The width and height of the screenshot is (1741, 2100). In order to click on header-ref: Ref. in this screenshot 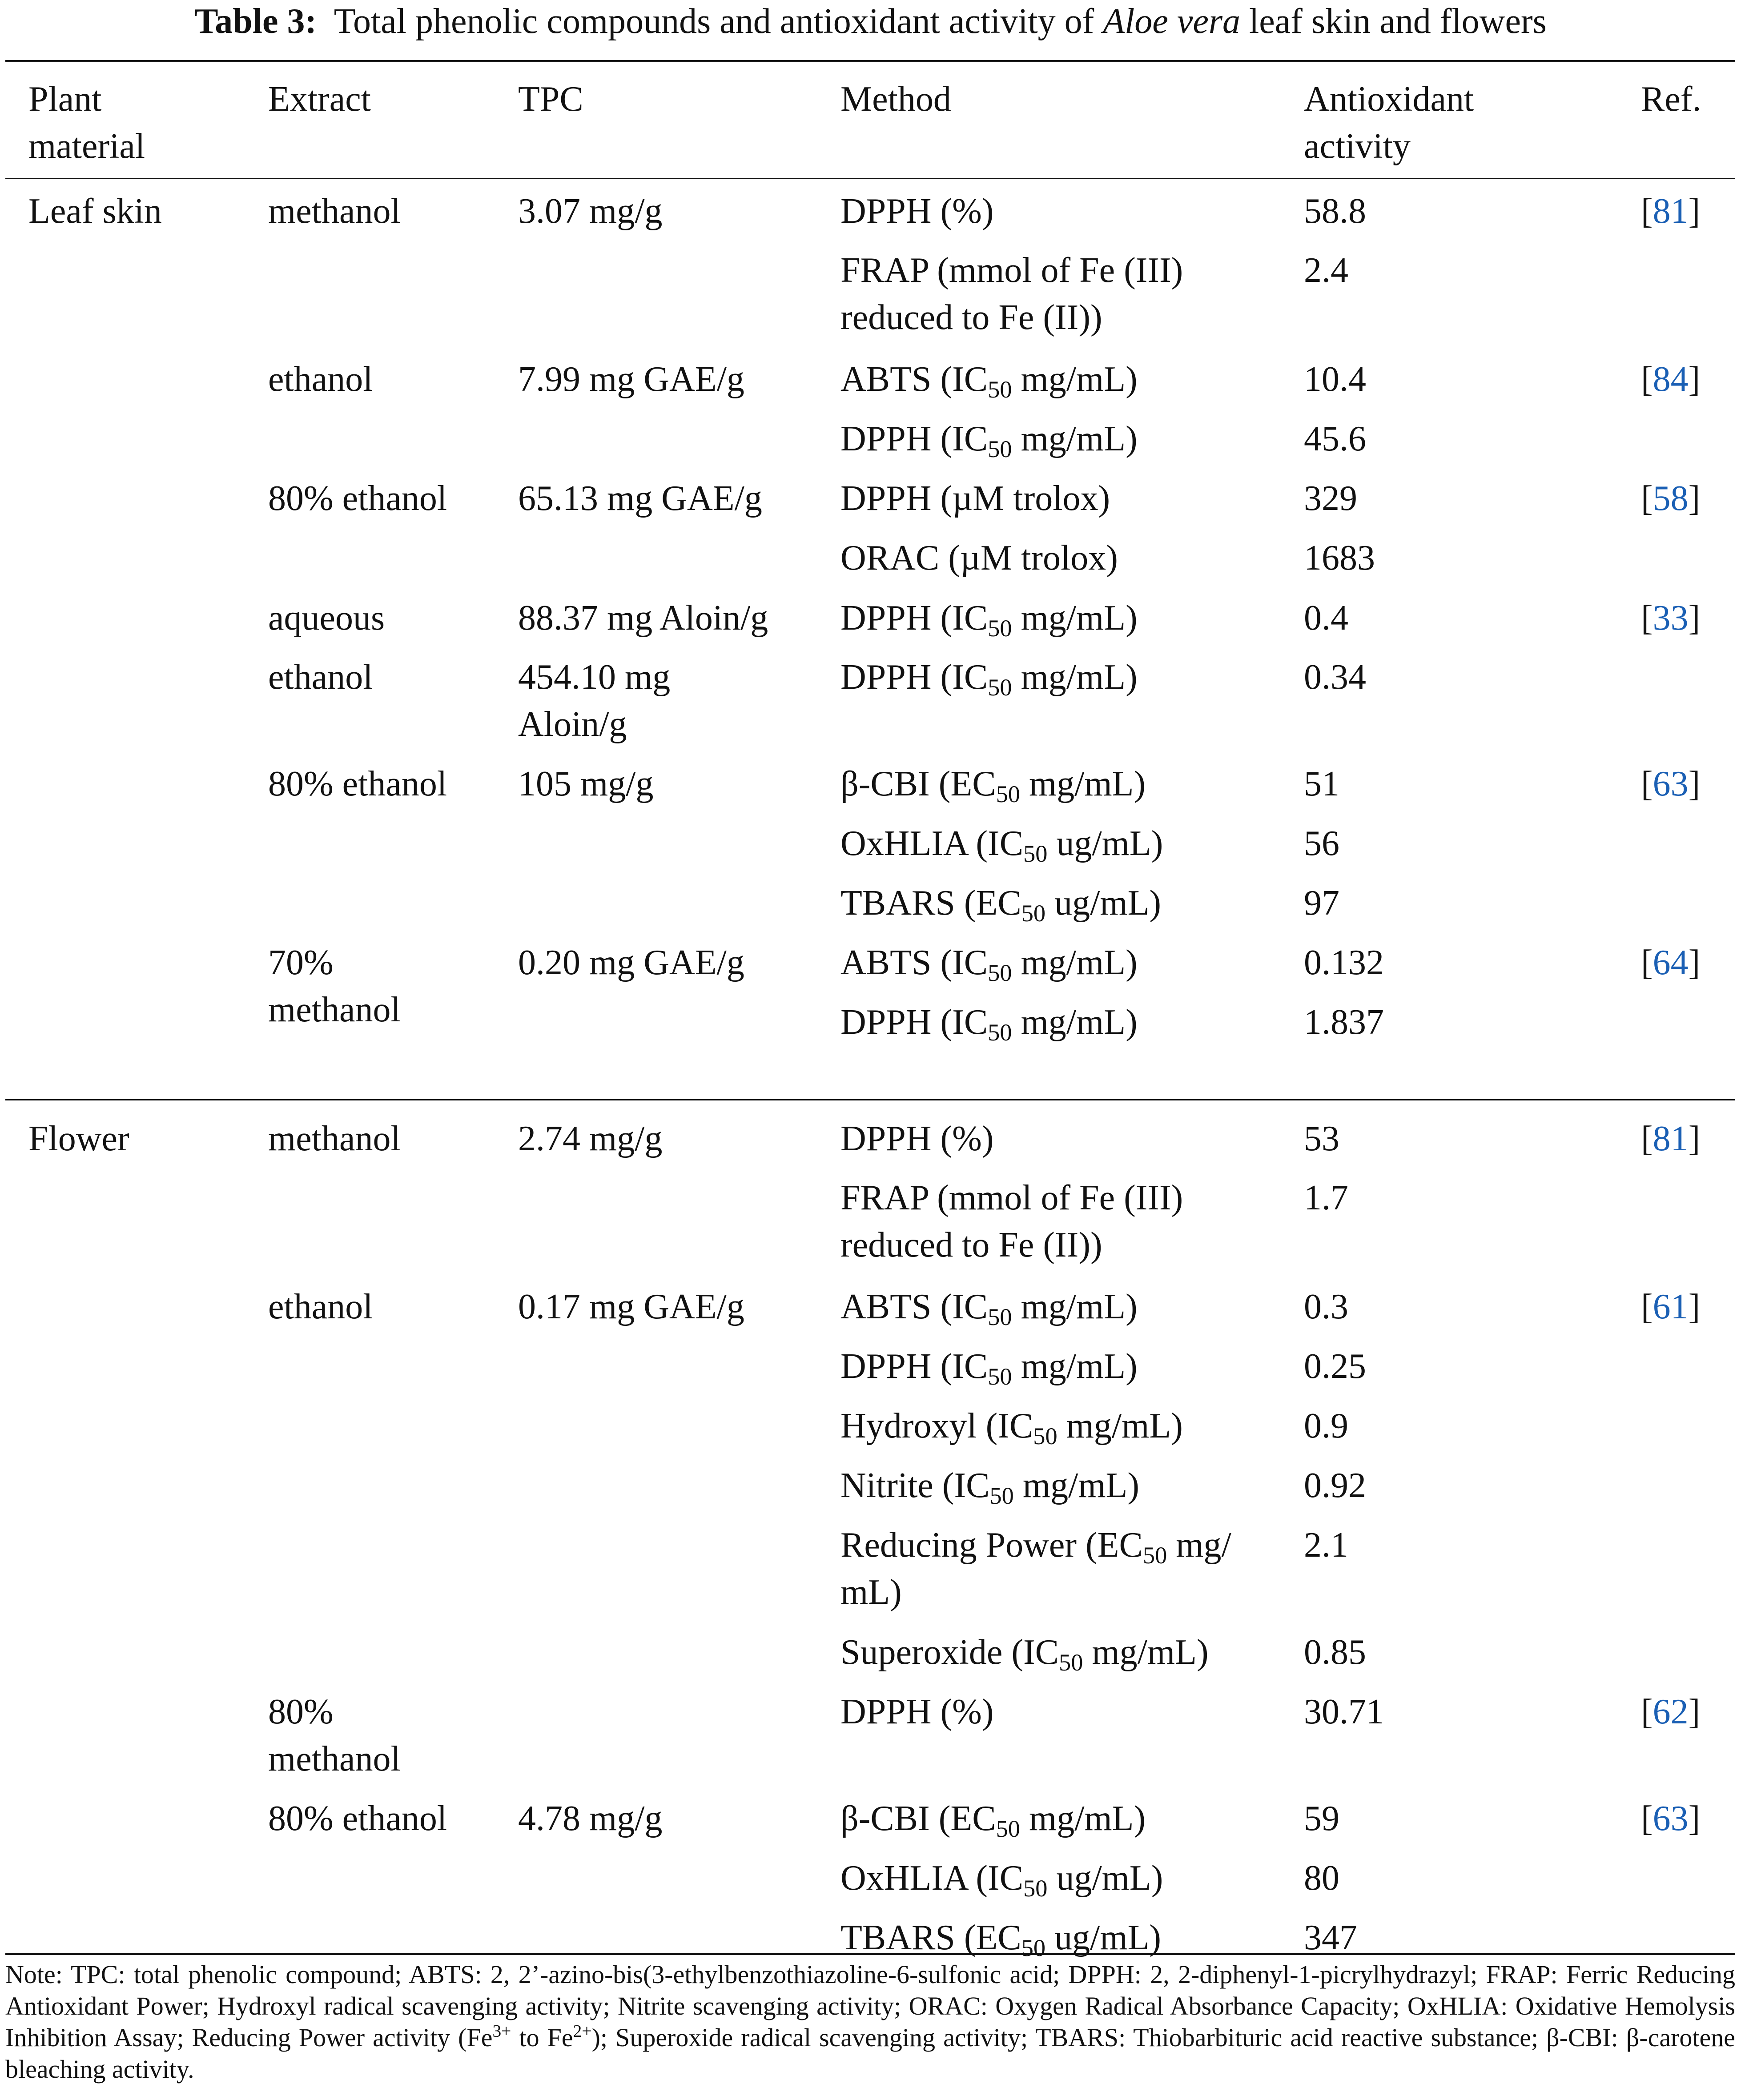, I will do `click(1671, 99)`.